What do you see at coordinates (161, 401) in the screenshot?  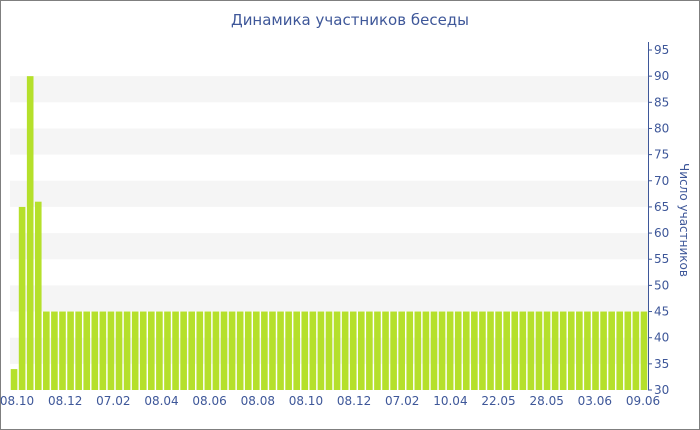 I see `x-tick-label: 08.04` at bounding box center [161, 401].